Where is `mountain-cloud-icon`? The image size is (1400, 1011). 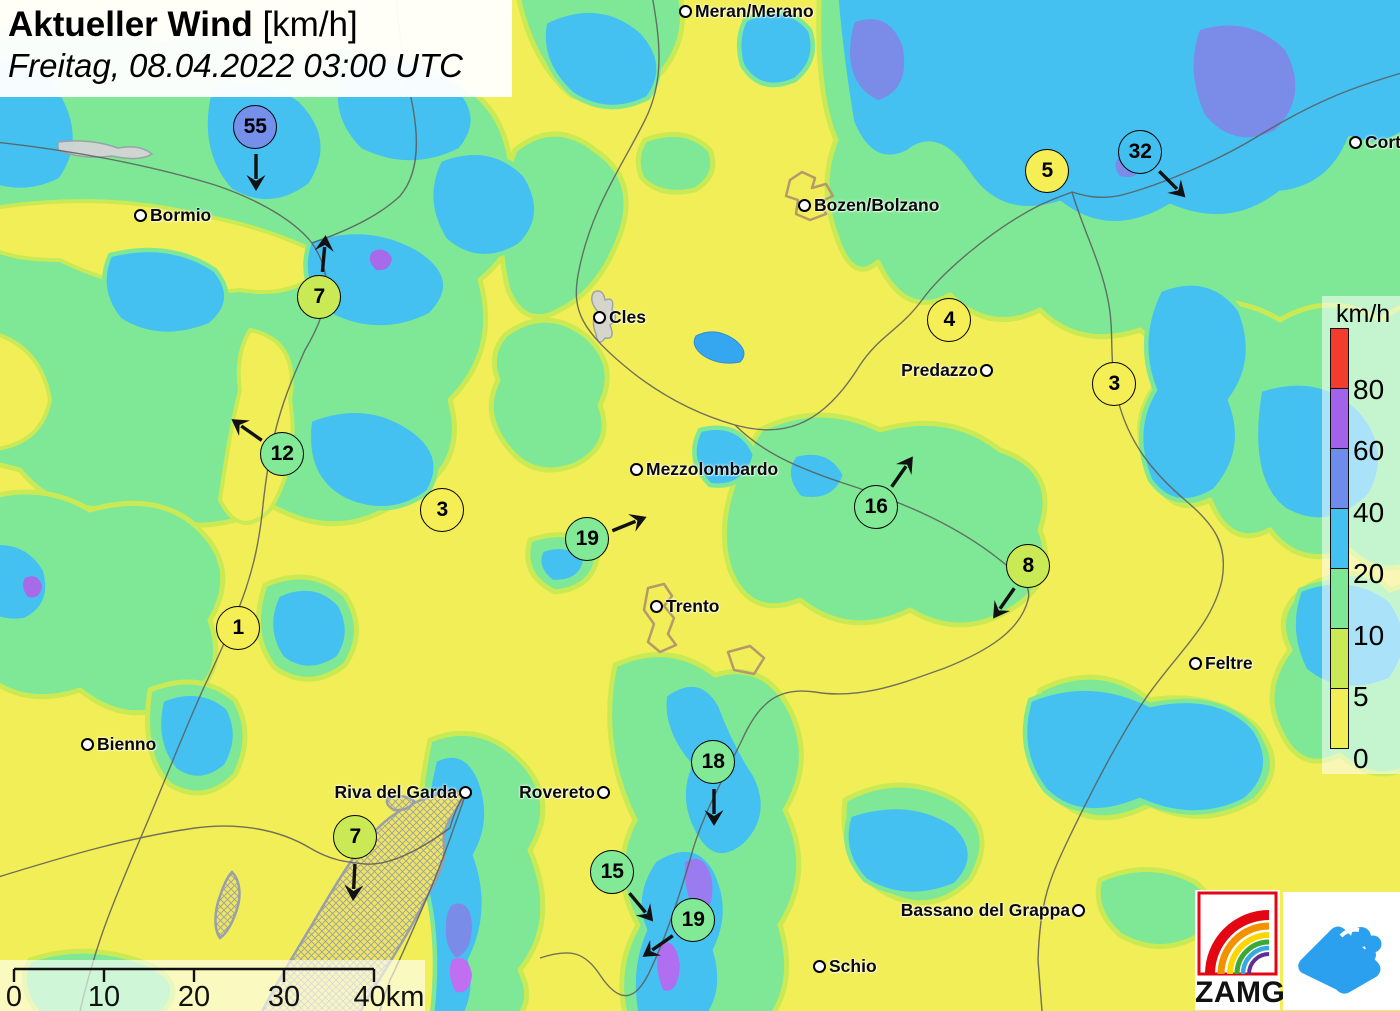
mountain-cloud-icon is located at coordinates (1340, 960).